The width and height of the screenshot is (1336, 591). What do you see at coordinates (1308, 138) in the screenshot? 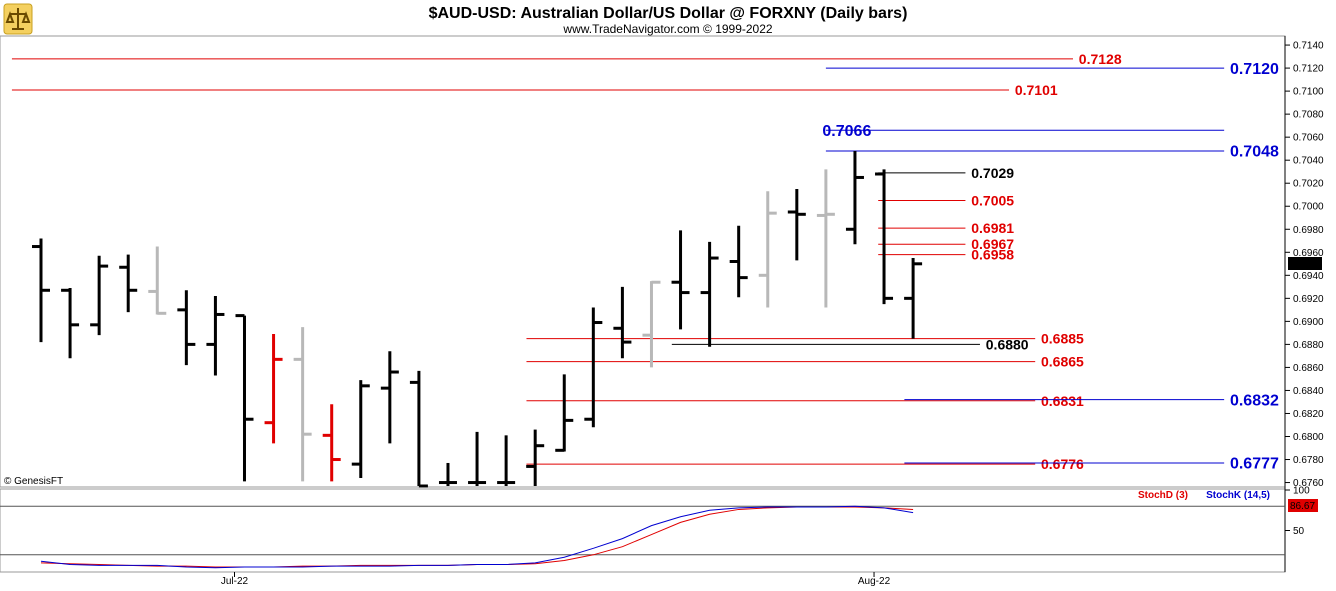
I see `y-tick-label: 0.7060` at bounding box center [1308, 138].